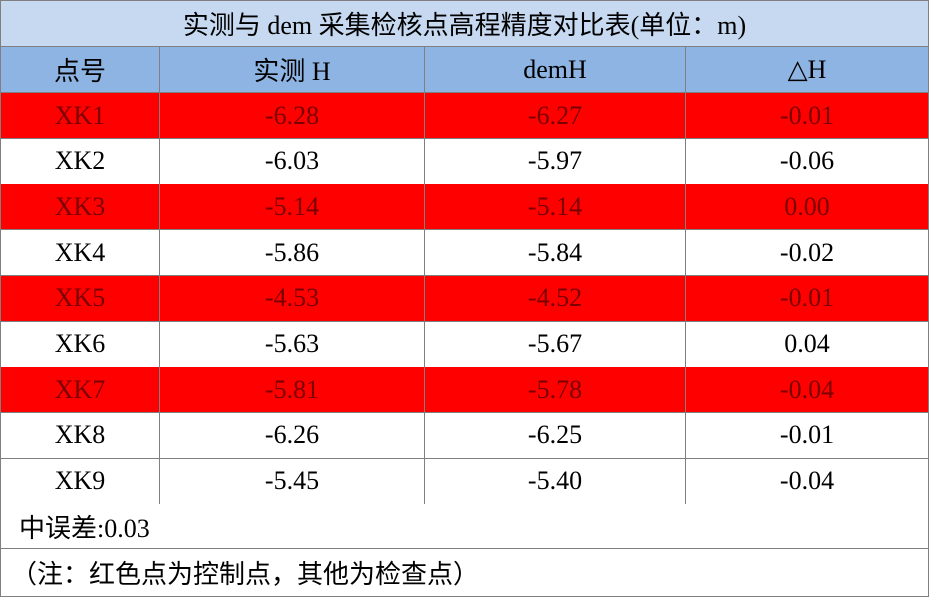  What do you see at coordinates (292, 390) in the screenshot?
I see `table-cell: -5.81` at bounding box center [292, 390].